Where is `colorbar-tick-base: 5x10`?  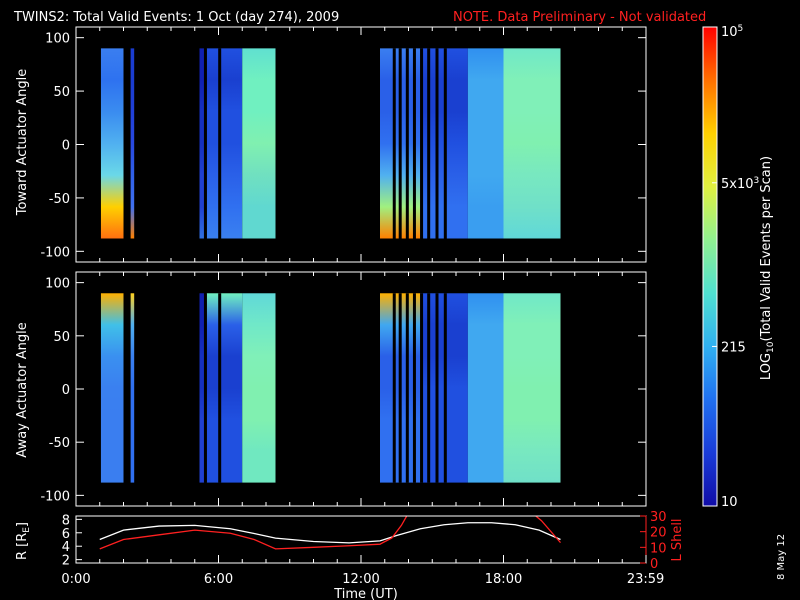 colorbar-tick-base: 5x10 is located at coordinates (737, 184).